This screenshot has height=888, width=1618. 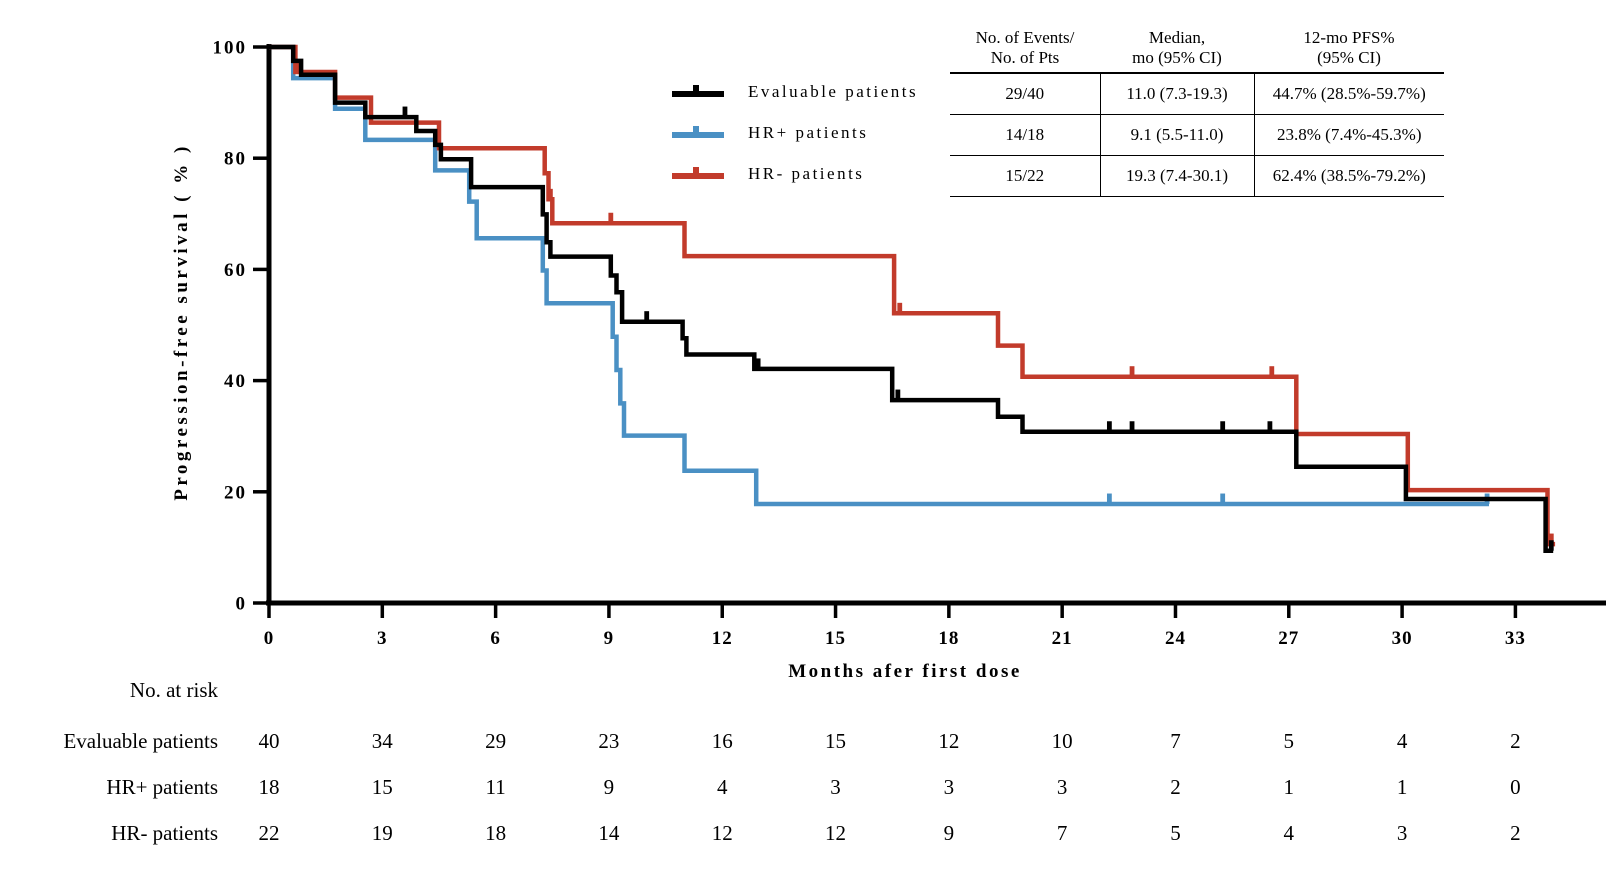 I want to click on risk-count-hr-patients-m0: 18, so click(x=269, y=787).